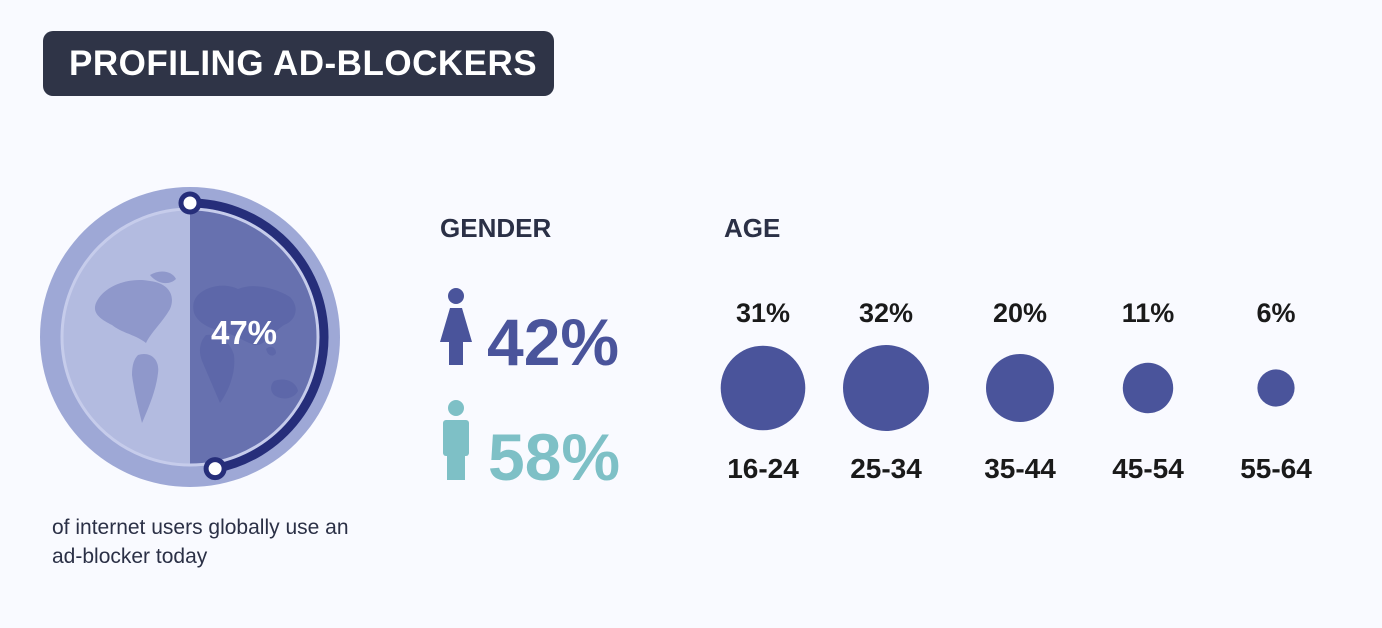 The width and height of the screenshot is (1382, 628). I want to click on age-category-label: 25-34, so click(886, 468).